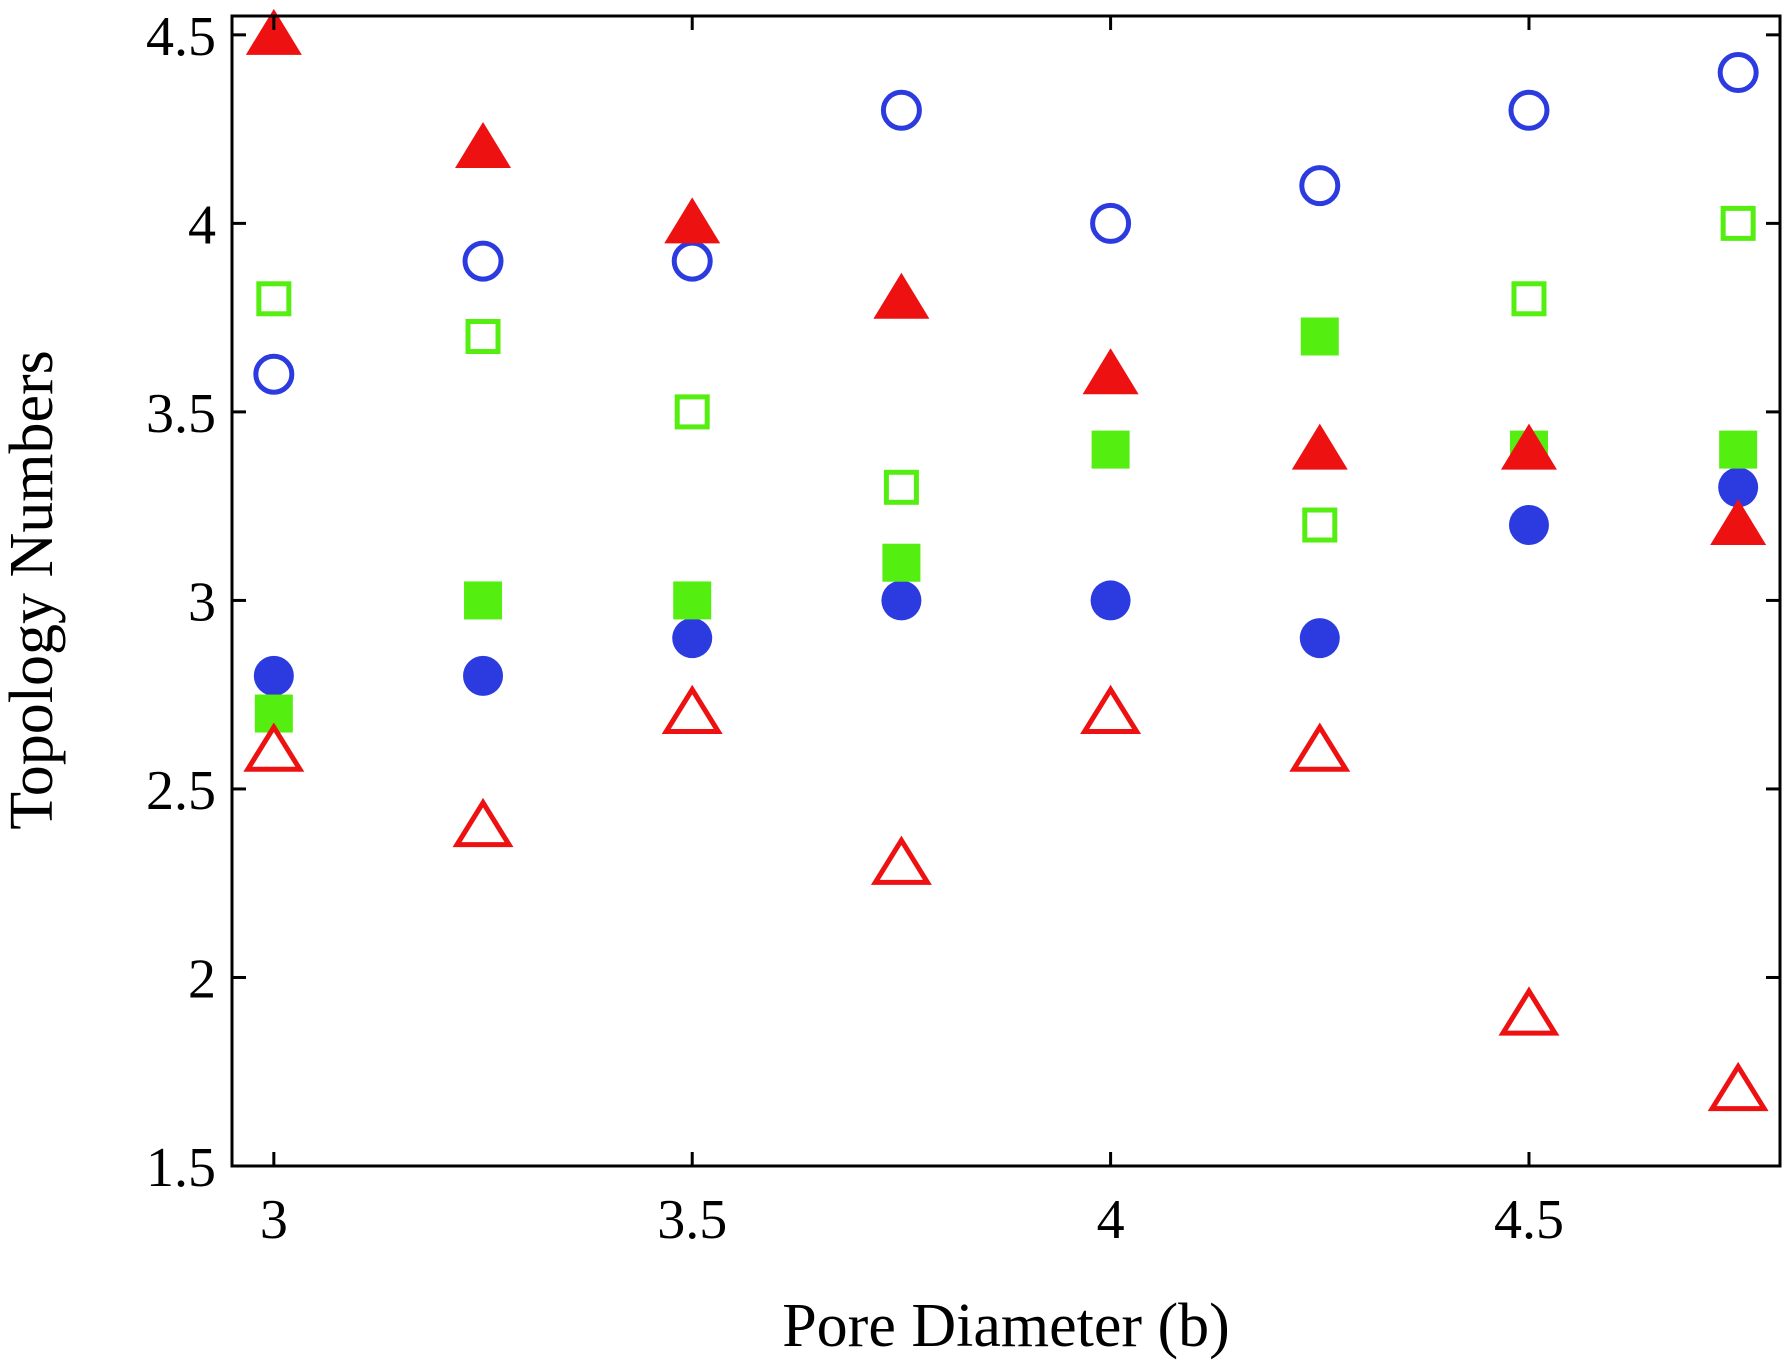 The height and width of the screenshot is (1364, 1786). What do you see at coordinates (692, 1220) in the screenshot?
I see `x-tick-label: 3.5` at bounding box center [692, 1220].